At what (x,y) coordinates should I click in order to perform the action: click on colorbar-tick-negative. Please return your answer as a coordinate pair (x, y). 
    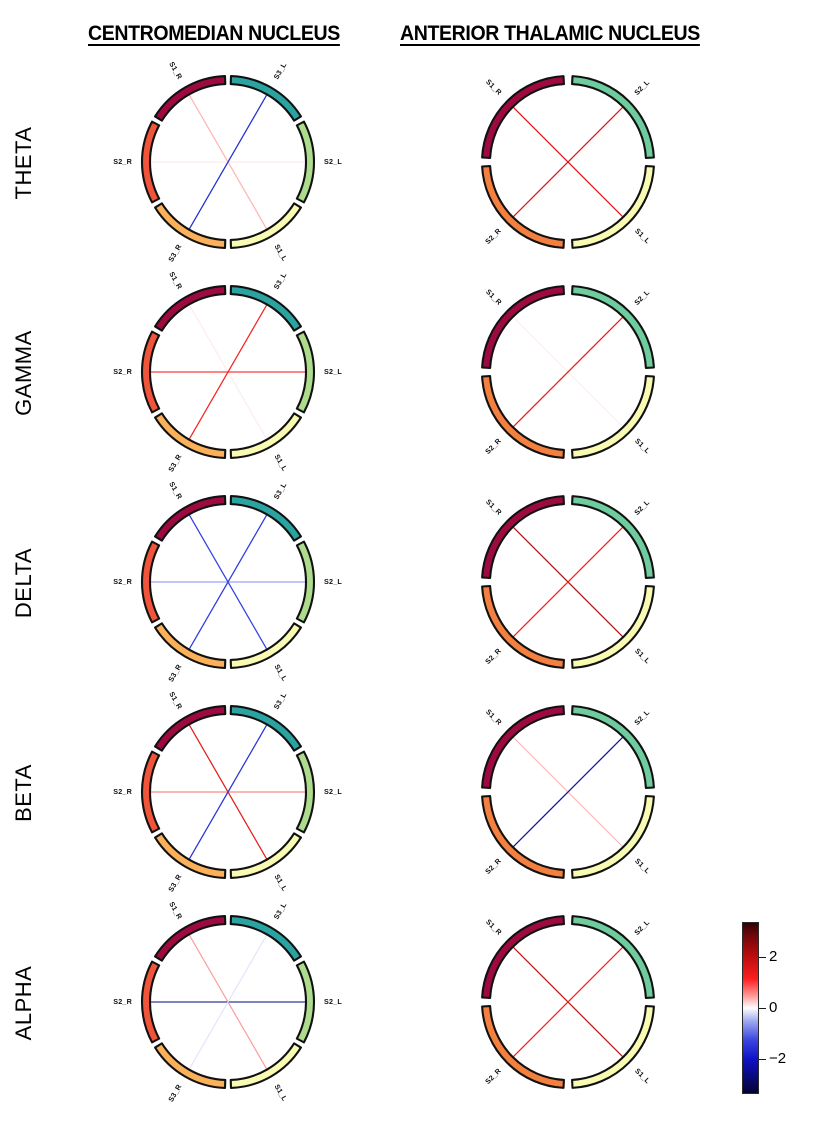
    Looking at the image, I should click on (762, 1059).